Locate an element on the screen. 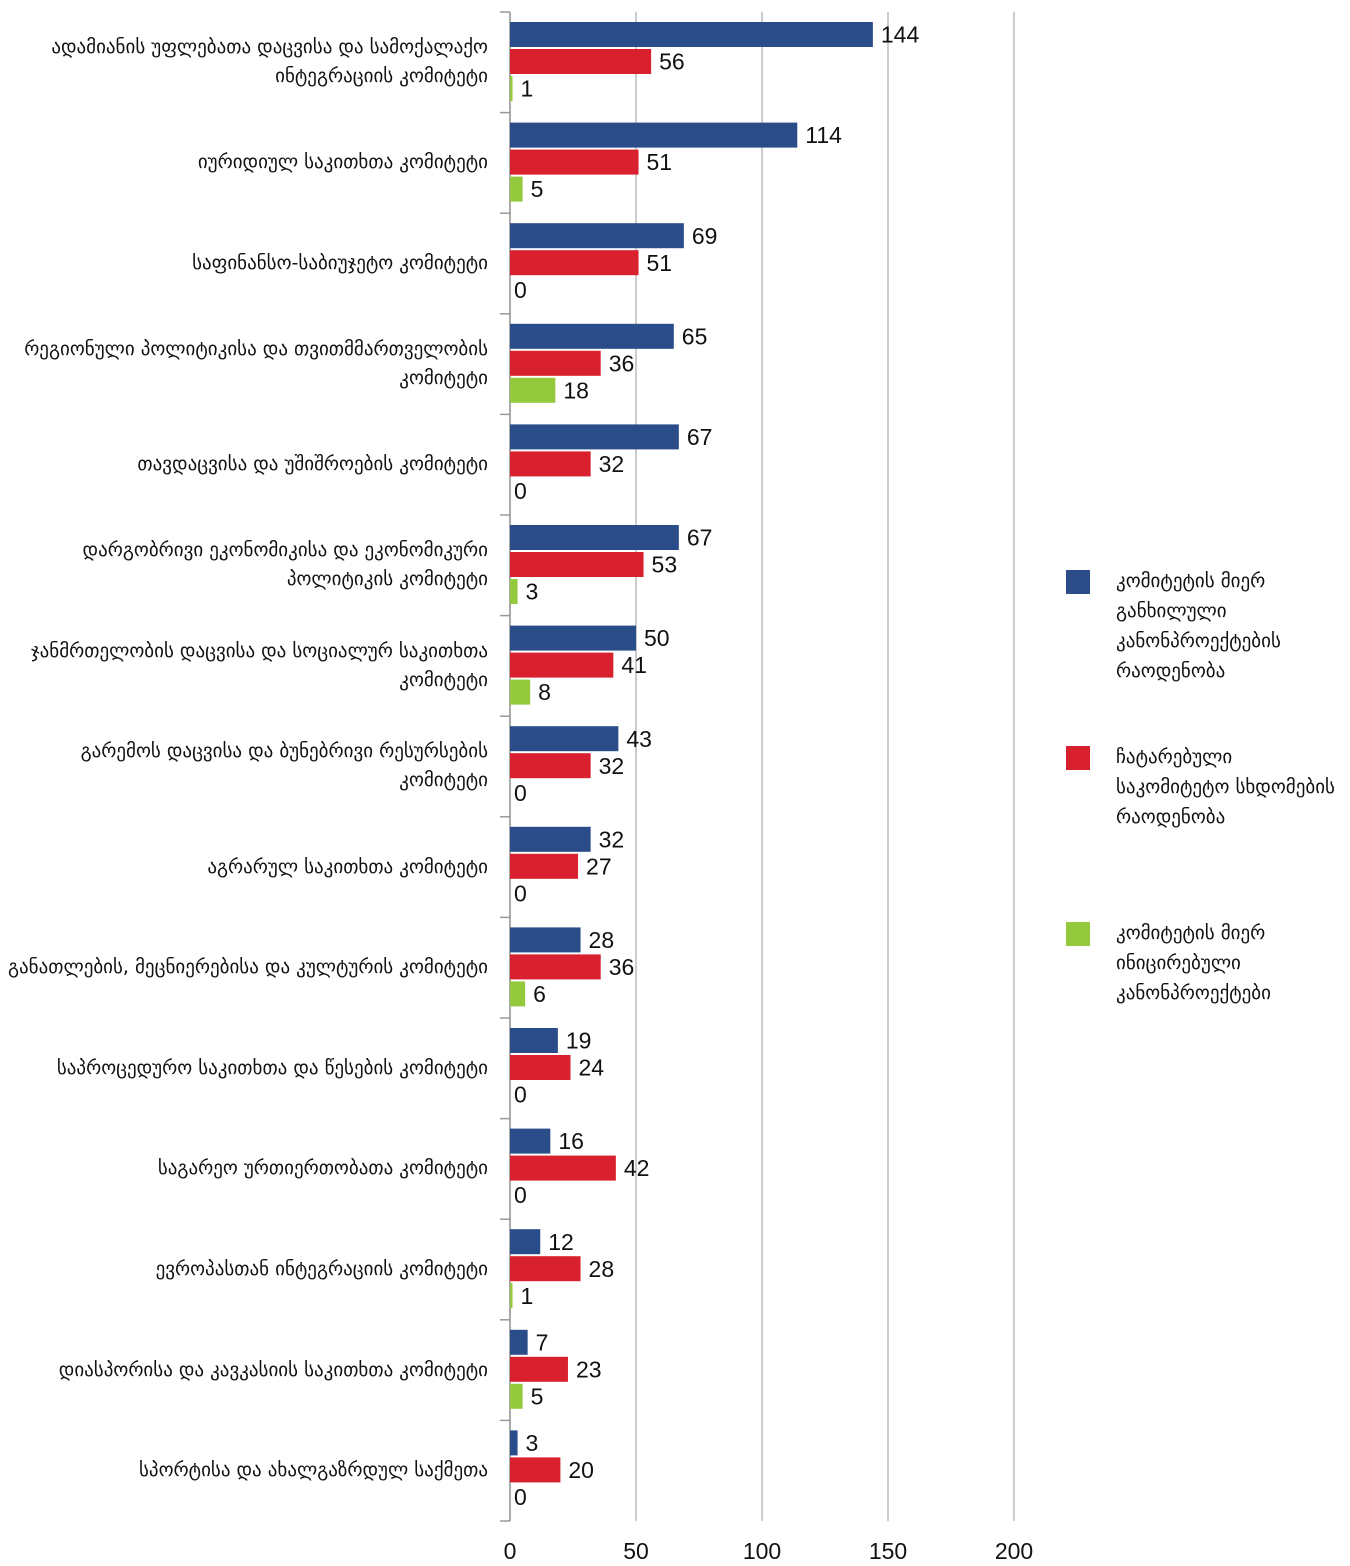 This screenshot has height=1566, width=1350. value-label: 65 is located at coordinates (695, 336).